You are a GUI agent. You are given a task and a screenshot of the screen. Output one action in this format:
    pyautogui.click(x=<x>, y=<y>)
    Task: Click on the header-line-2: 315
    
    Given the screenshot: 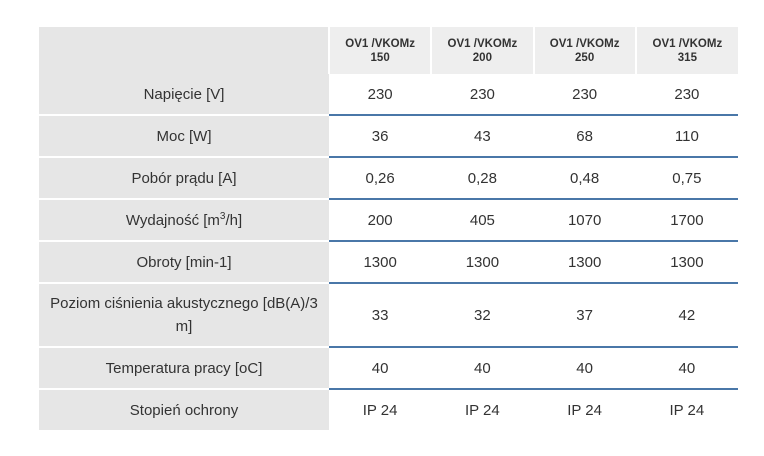 What is the action you would take?
    pyautogui.click(x=687, y=57)
    